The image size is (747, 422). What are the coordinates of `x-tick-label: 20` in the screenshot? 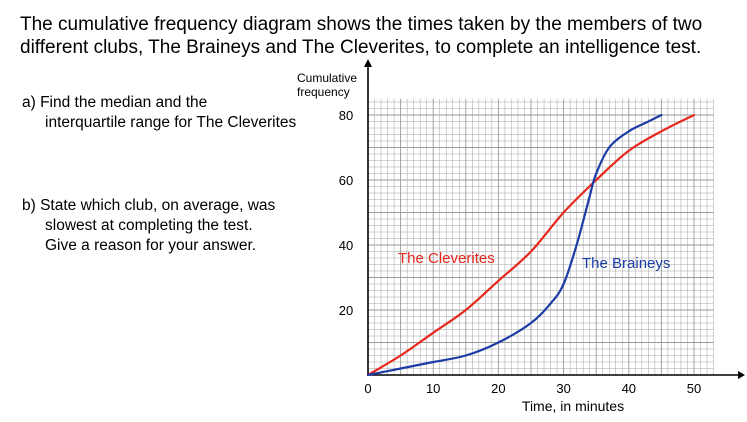 It's located at (498, 388).